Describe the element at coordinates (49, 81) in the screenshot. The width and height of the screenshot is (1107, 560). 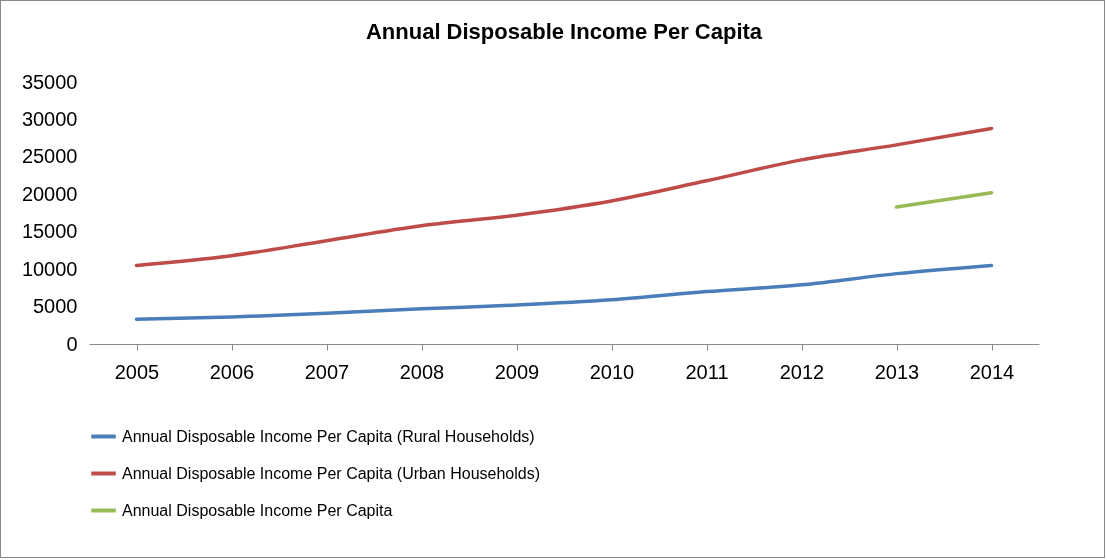
I see `y-tick-label: 35000` at that location.